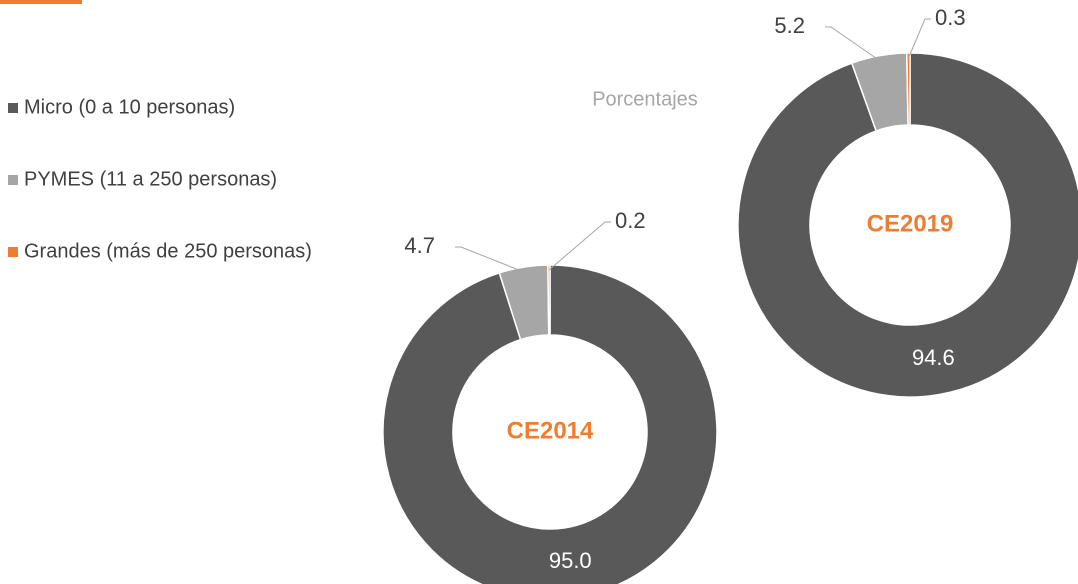 The image size is (1078, 584). Describe the element at coordinates (129, 107) in the screenshot. I see `legend-label: Micro (0 a 10 personas)` at that location.